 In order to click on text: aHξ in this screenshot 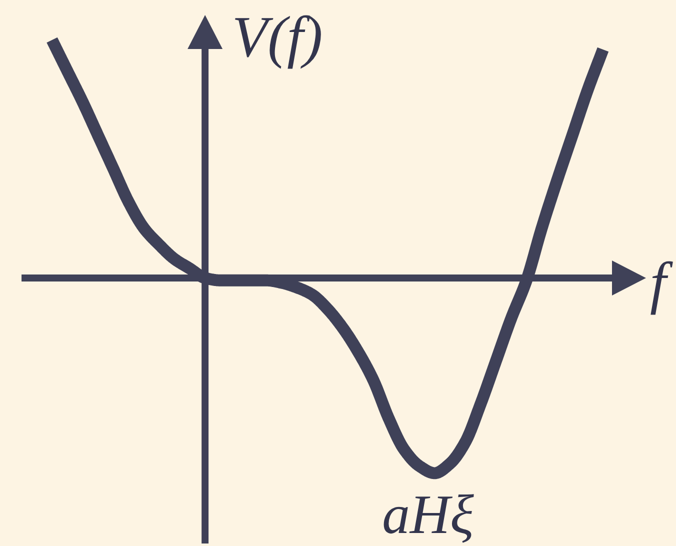, I will do `click(429, 518)`.